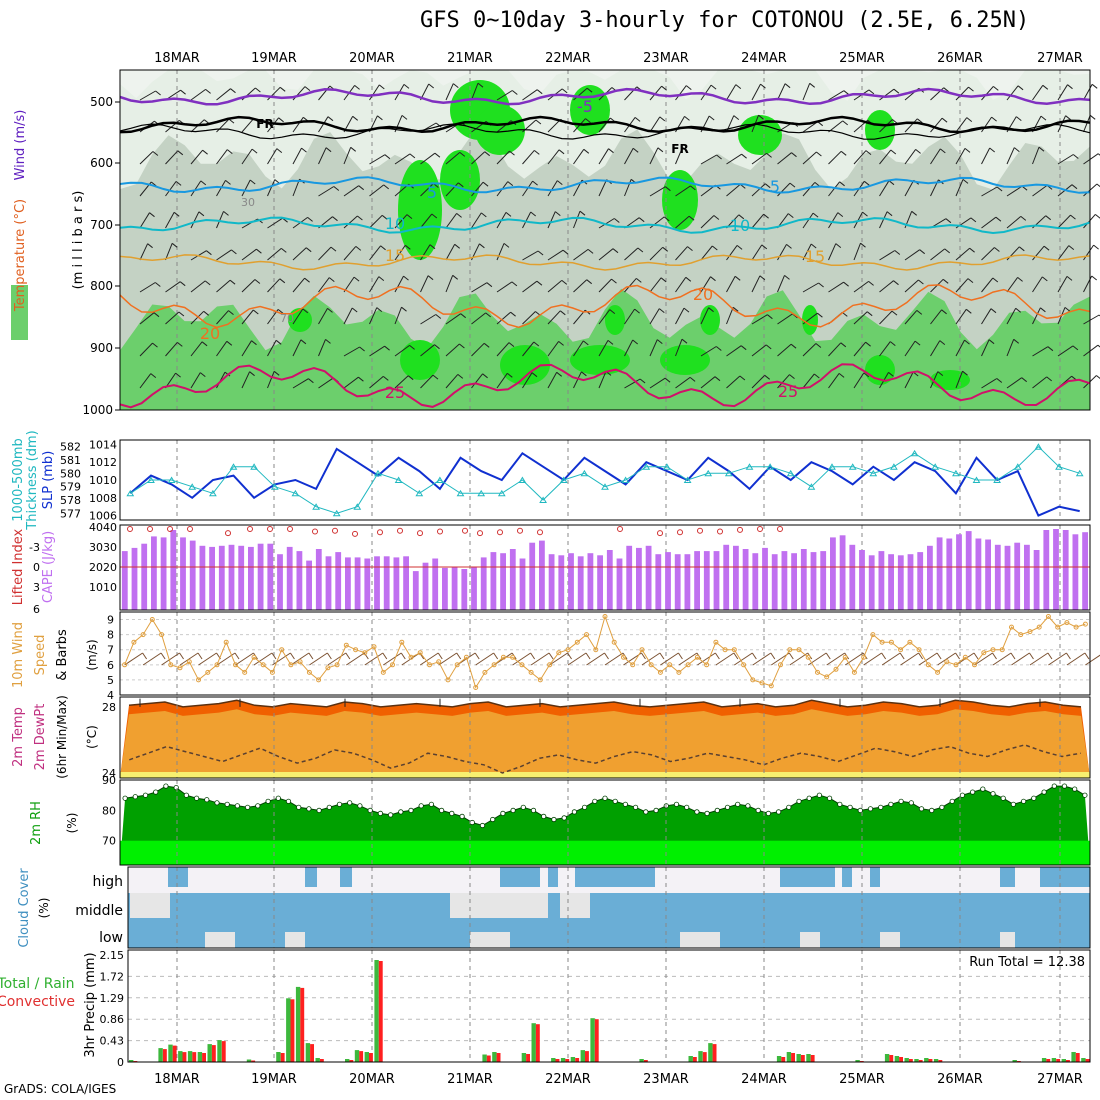  What do you see at coordinates (112, 976) in the screenshot?
I see `precip-tick: 1.72` at bounding box center [112, 976].